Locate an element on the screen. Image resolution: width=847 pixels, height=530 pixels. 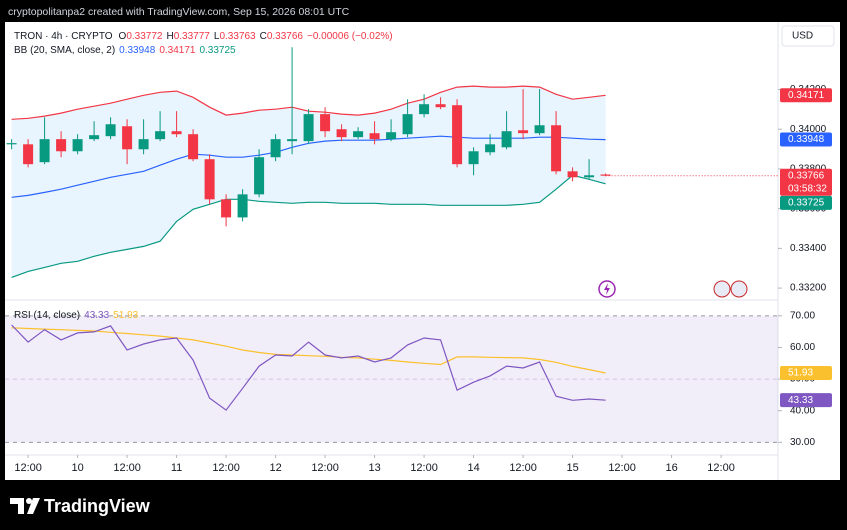
currency: USD is located at coordinates (802, 36).